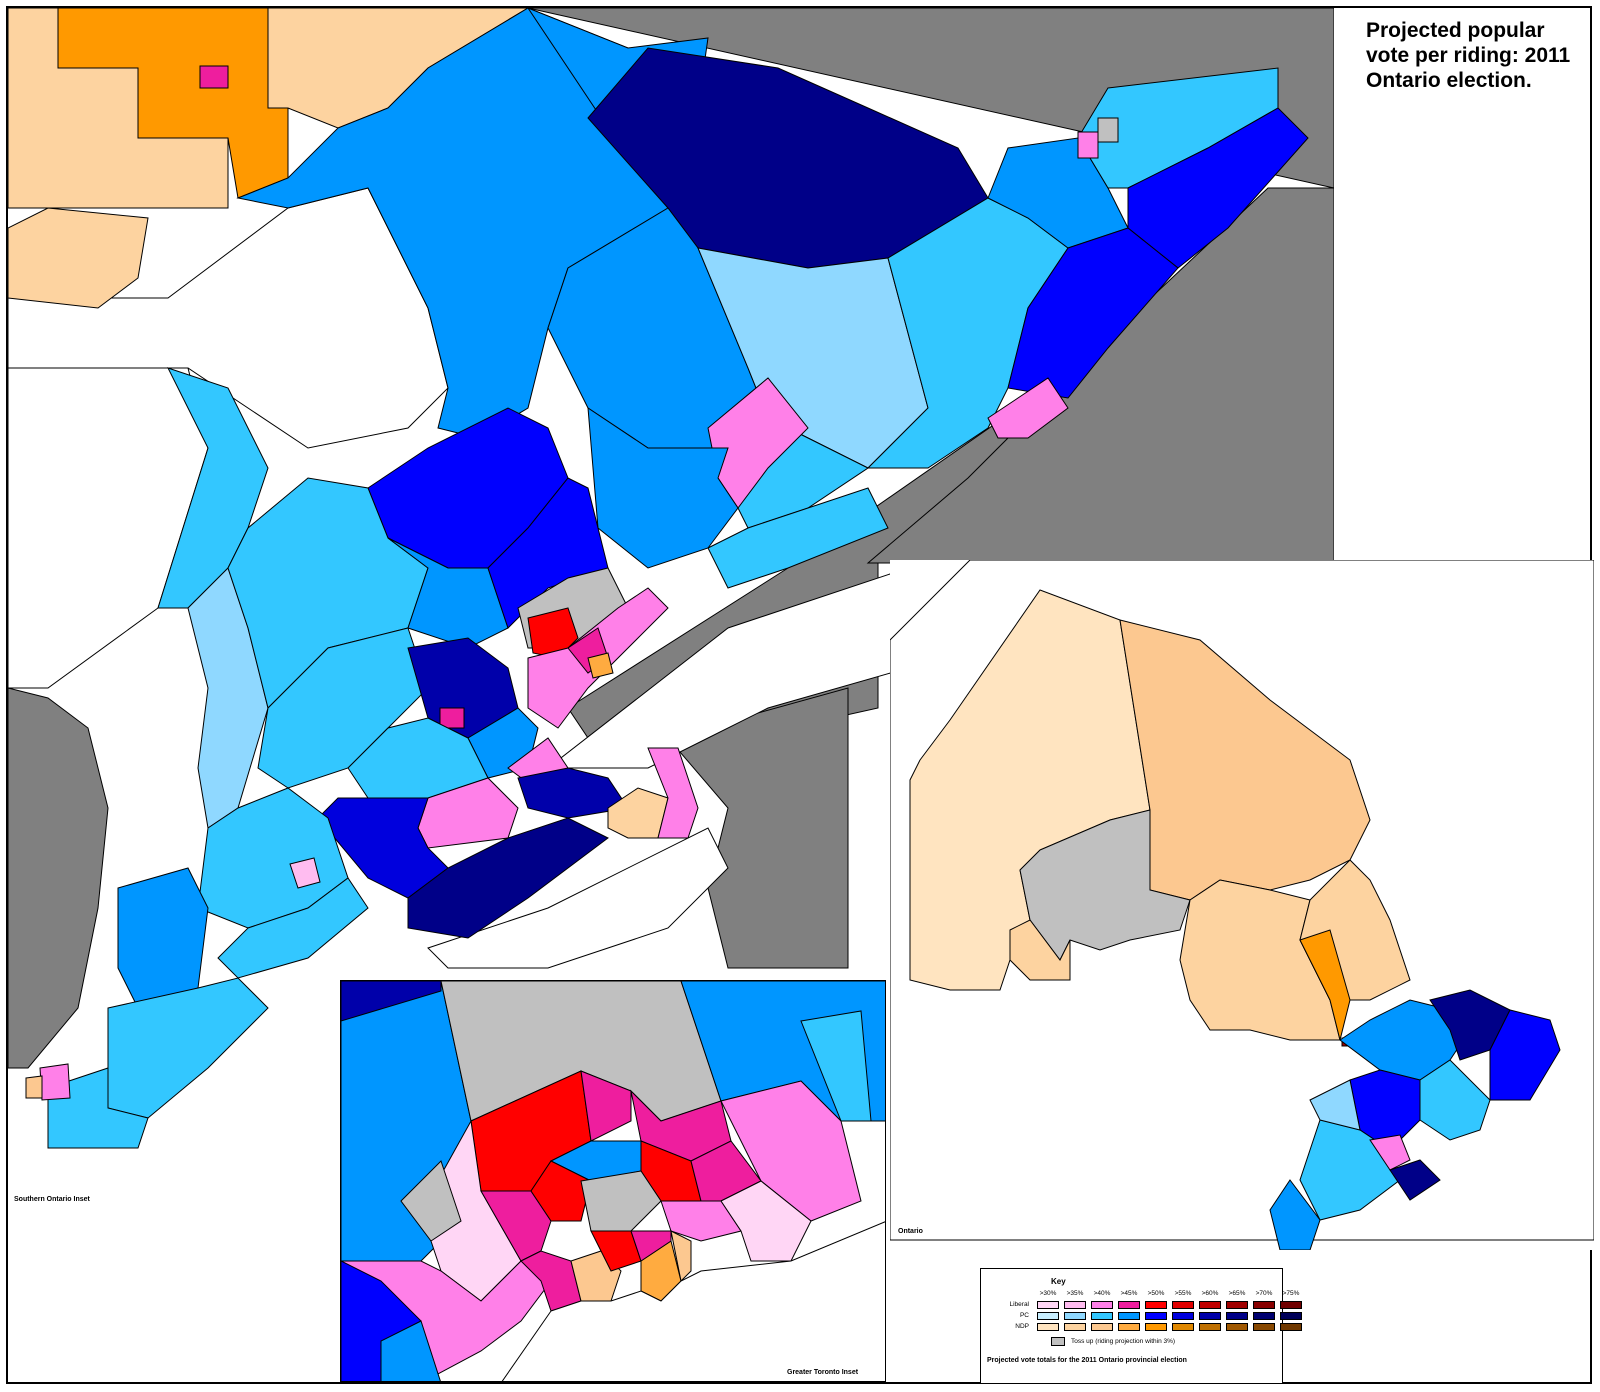 This screenshot has height=1392, width=1600. What do you see at coordinates (1210, 1293) in the screenshot?
I see `legend-threshold-label: >60%` at bounding box center [1210, 1293].